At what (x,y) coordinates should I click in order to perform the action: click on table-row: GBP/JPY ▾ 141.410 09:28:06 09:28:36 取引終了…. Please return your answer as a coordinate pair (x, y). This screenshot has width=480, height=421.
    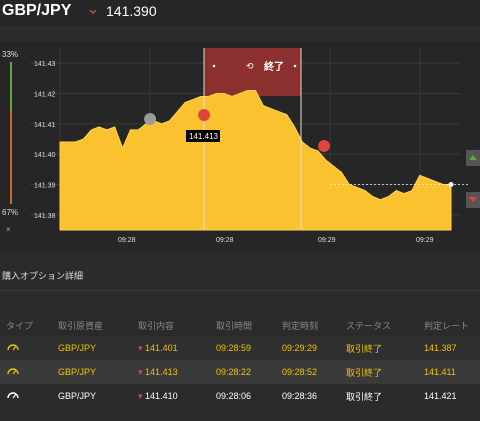
    Looking at the image, I should click on (240, 396).